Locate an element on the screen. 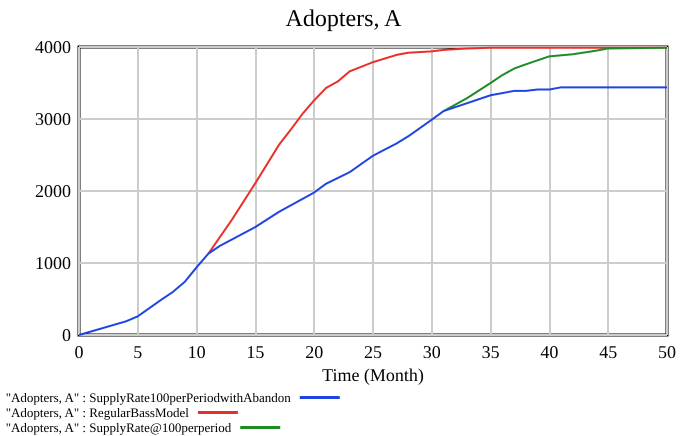 The height and width of the screenshot is (436, 687). y-tick-label: 4000 is located at coordinates (53, 47).